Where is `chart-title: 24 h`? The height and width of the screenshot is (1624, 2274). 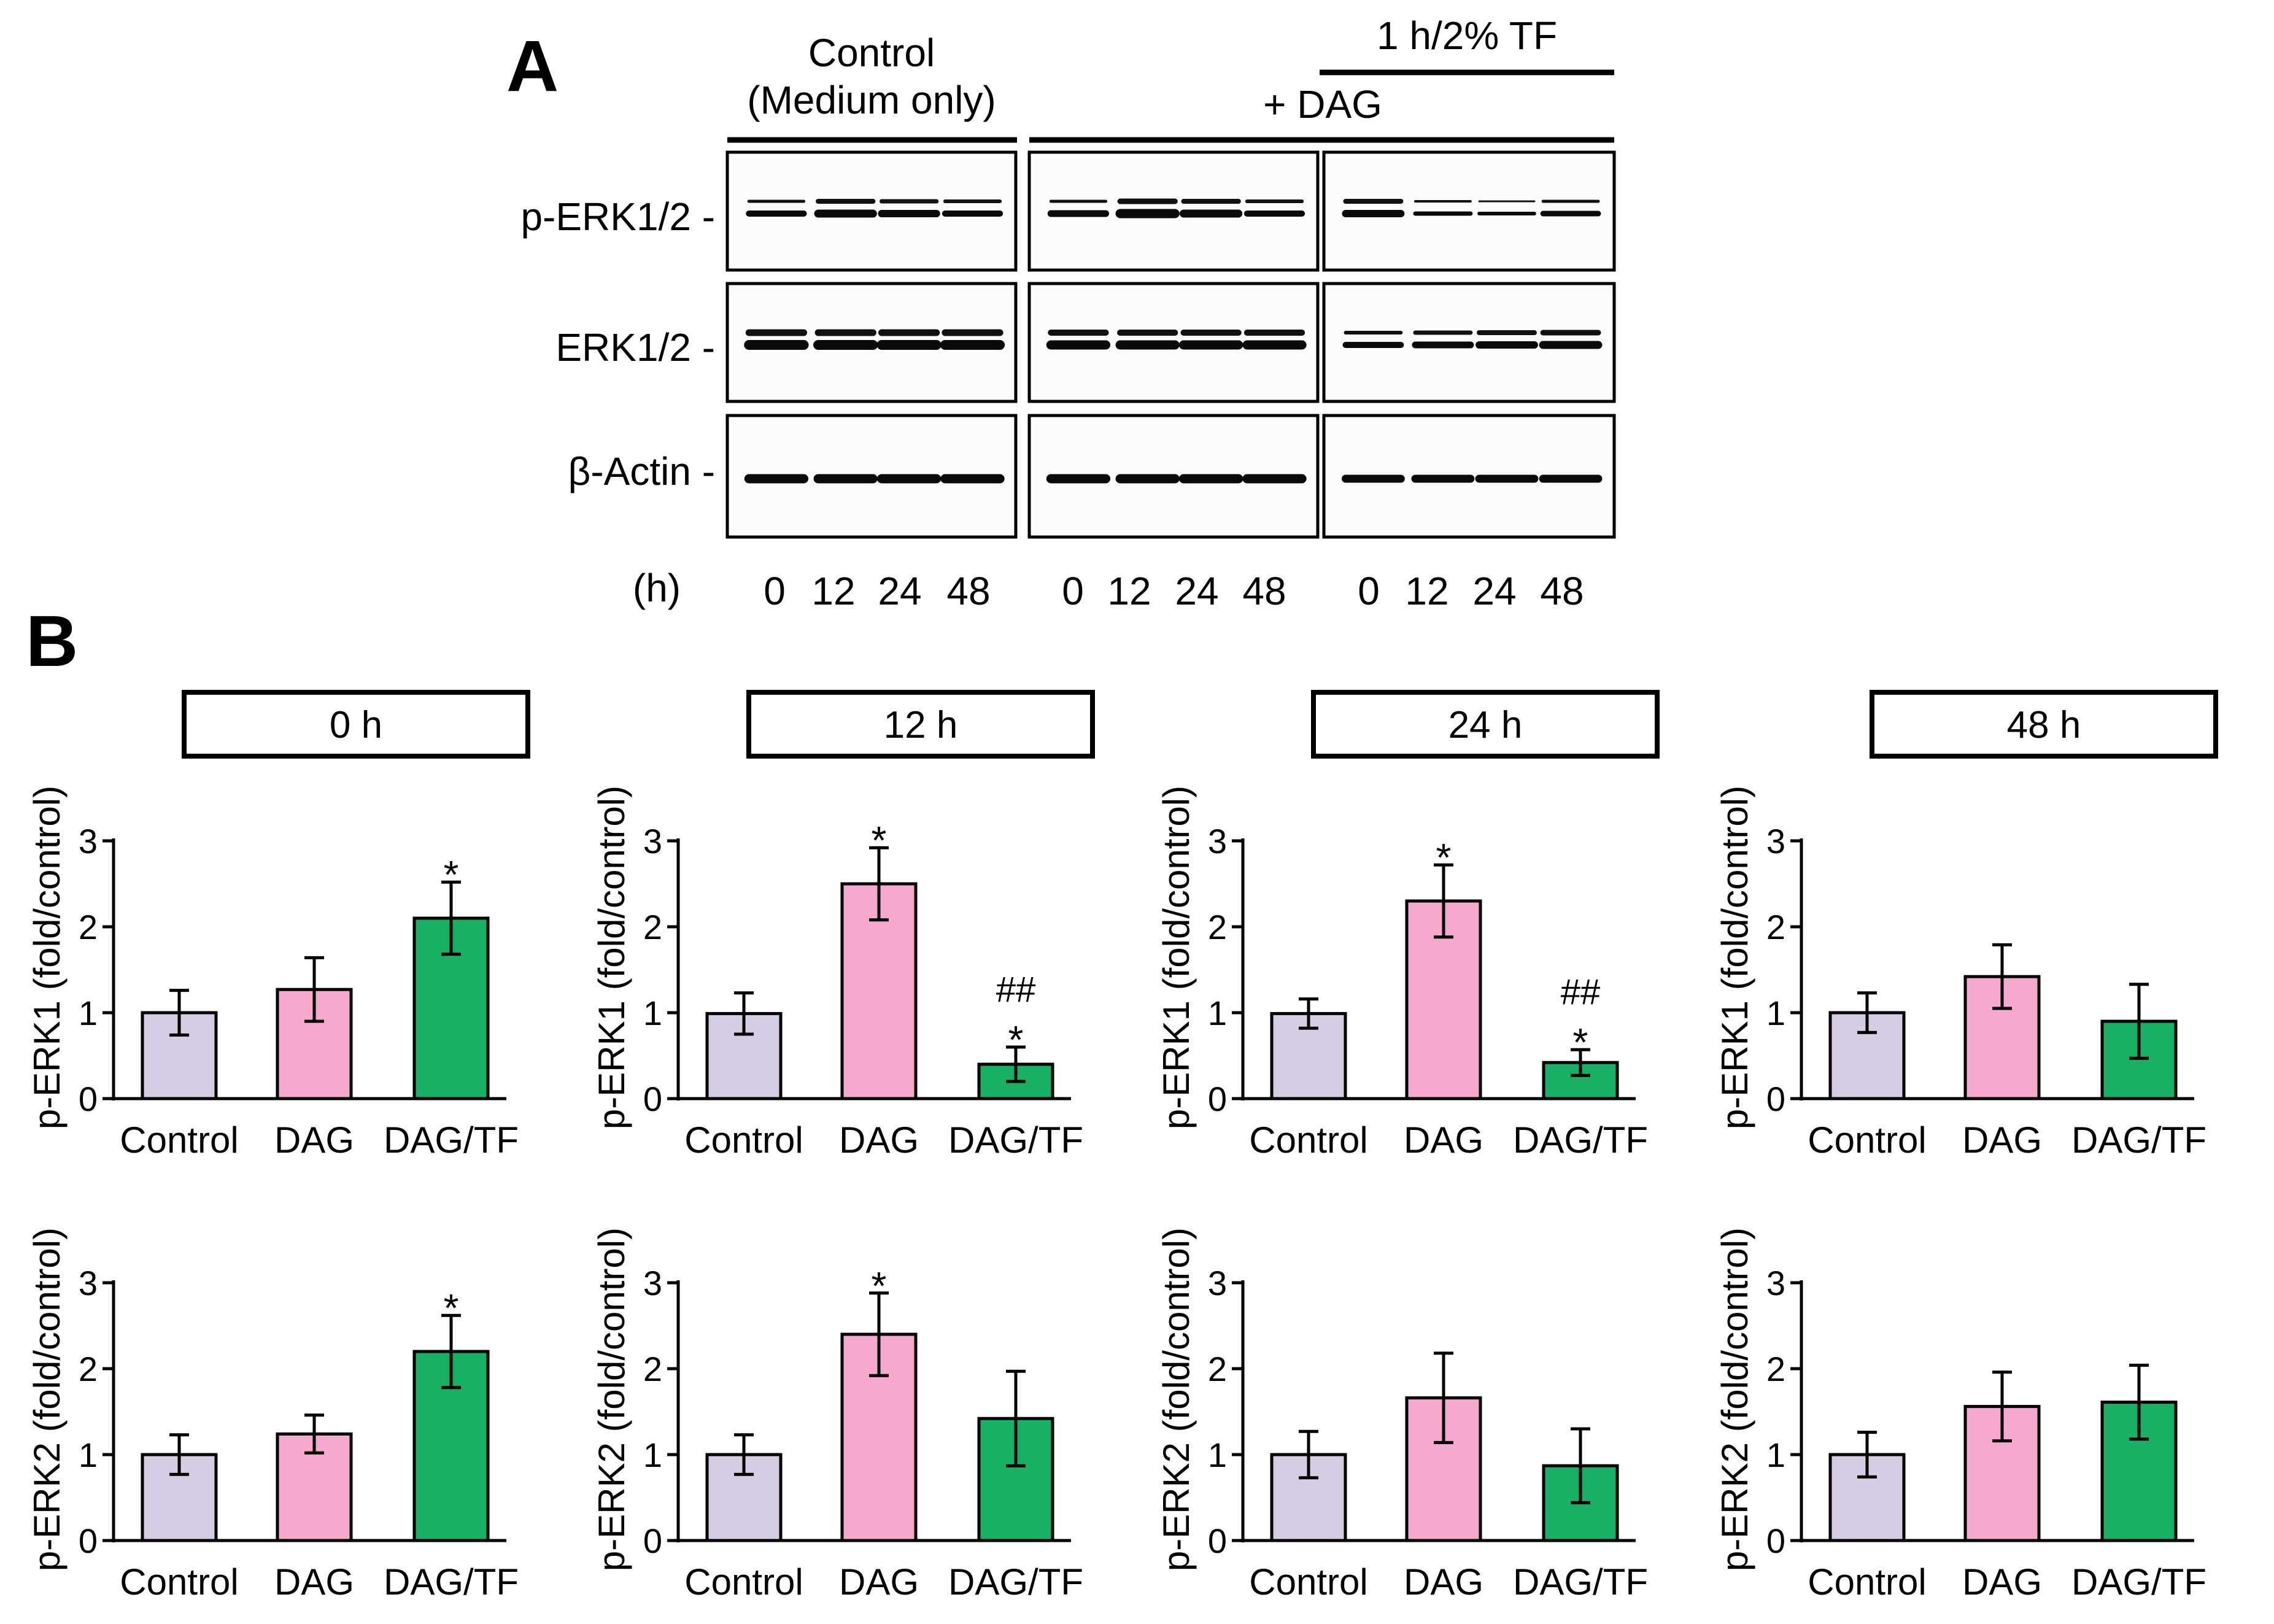
chart-title: 24 h is located at coordinates (1485, 725).